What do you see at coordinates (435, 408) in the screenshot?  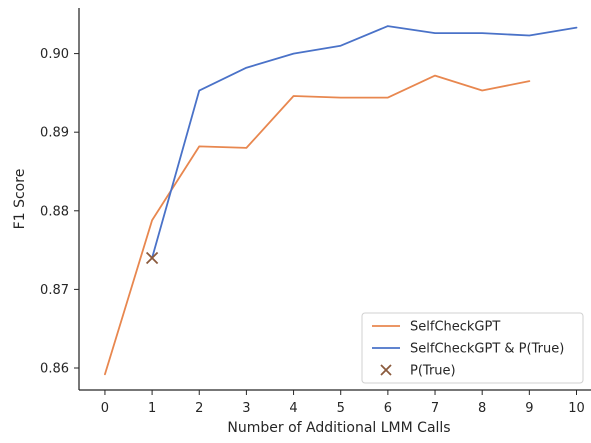 I see `x-tick-label: 7` at bounding box center [435, 408].